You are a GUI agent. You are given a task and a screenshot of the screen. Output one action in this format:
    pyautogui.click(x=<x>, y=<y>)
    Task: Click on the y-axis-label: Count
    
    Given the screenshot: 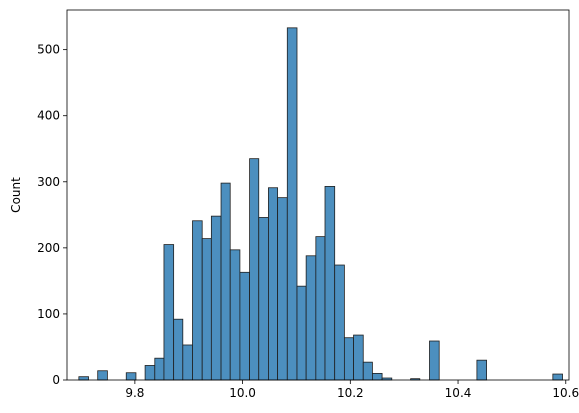 What is the action you would take?
    pyautogui.click(x=16, y=195)
    